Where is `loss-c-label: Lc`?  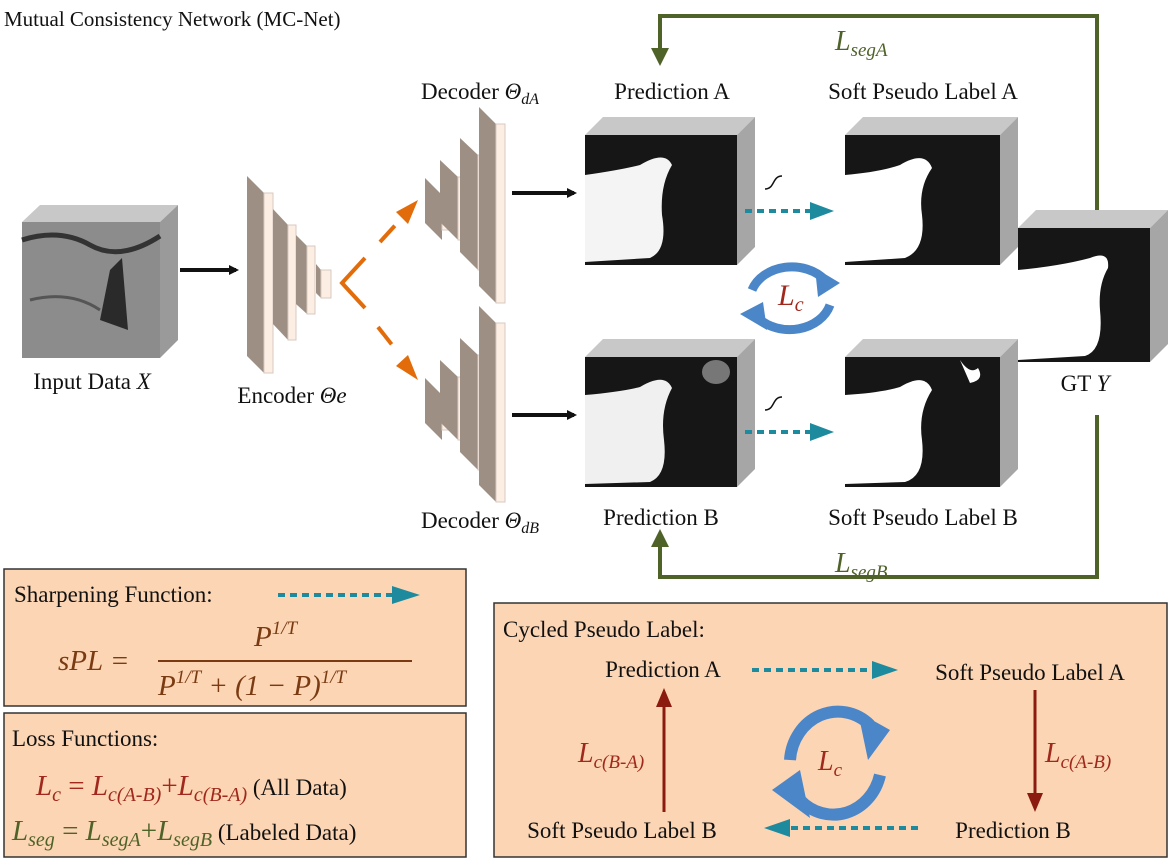 loss-c-label: Lc is located at coordinates (790, 297).